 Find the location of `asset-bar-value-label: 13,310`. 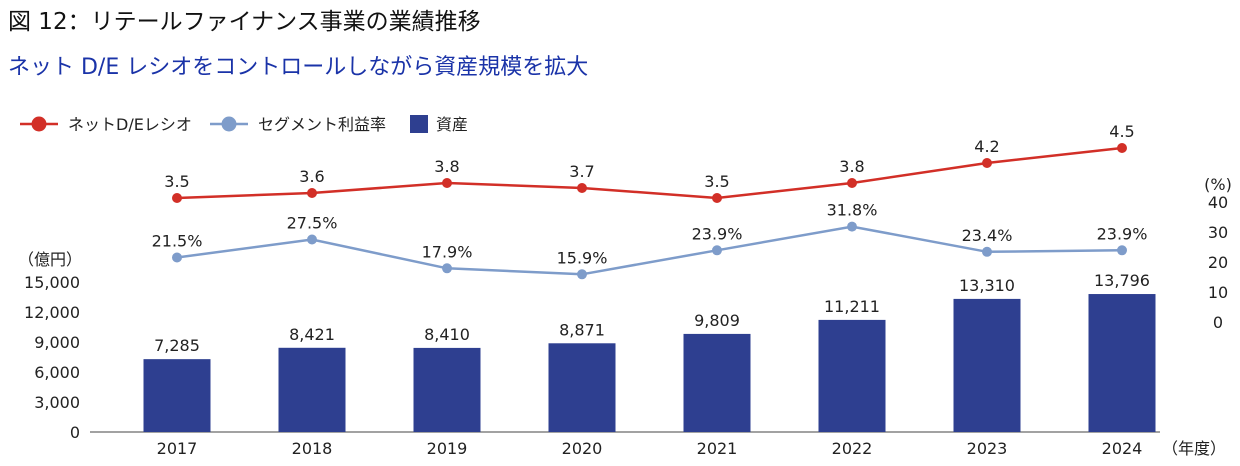

asset-bar-value-label: 13,310 is located at coordinates (987, 285).